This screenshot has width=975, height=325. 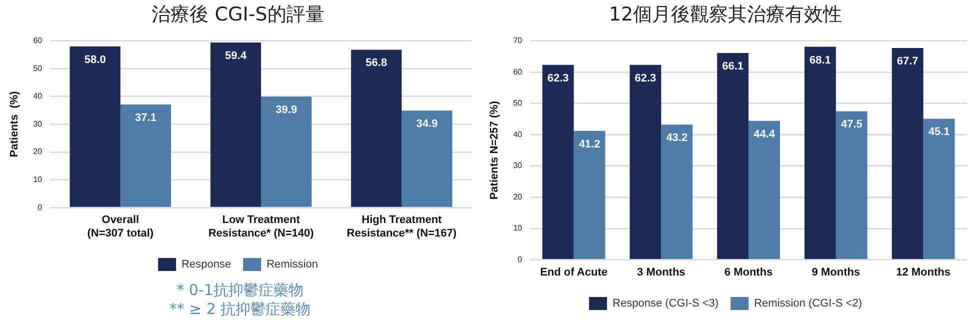 I want to click on data-label: 68.1, so click(x=820, y=60).